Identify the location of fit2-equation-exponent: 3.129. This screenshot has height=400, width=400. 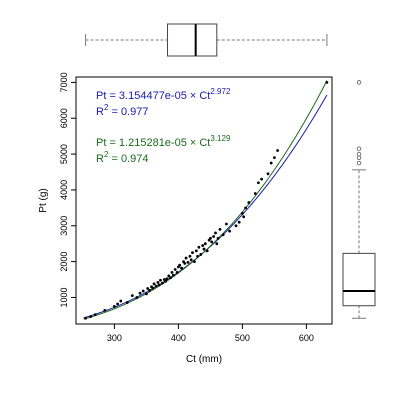
(220, 138).